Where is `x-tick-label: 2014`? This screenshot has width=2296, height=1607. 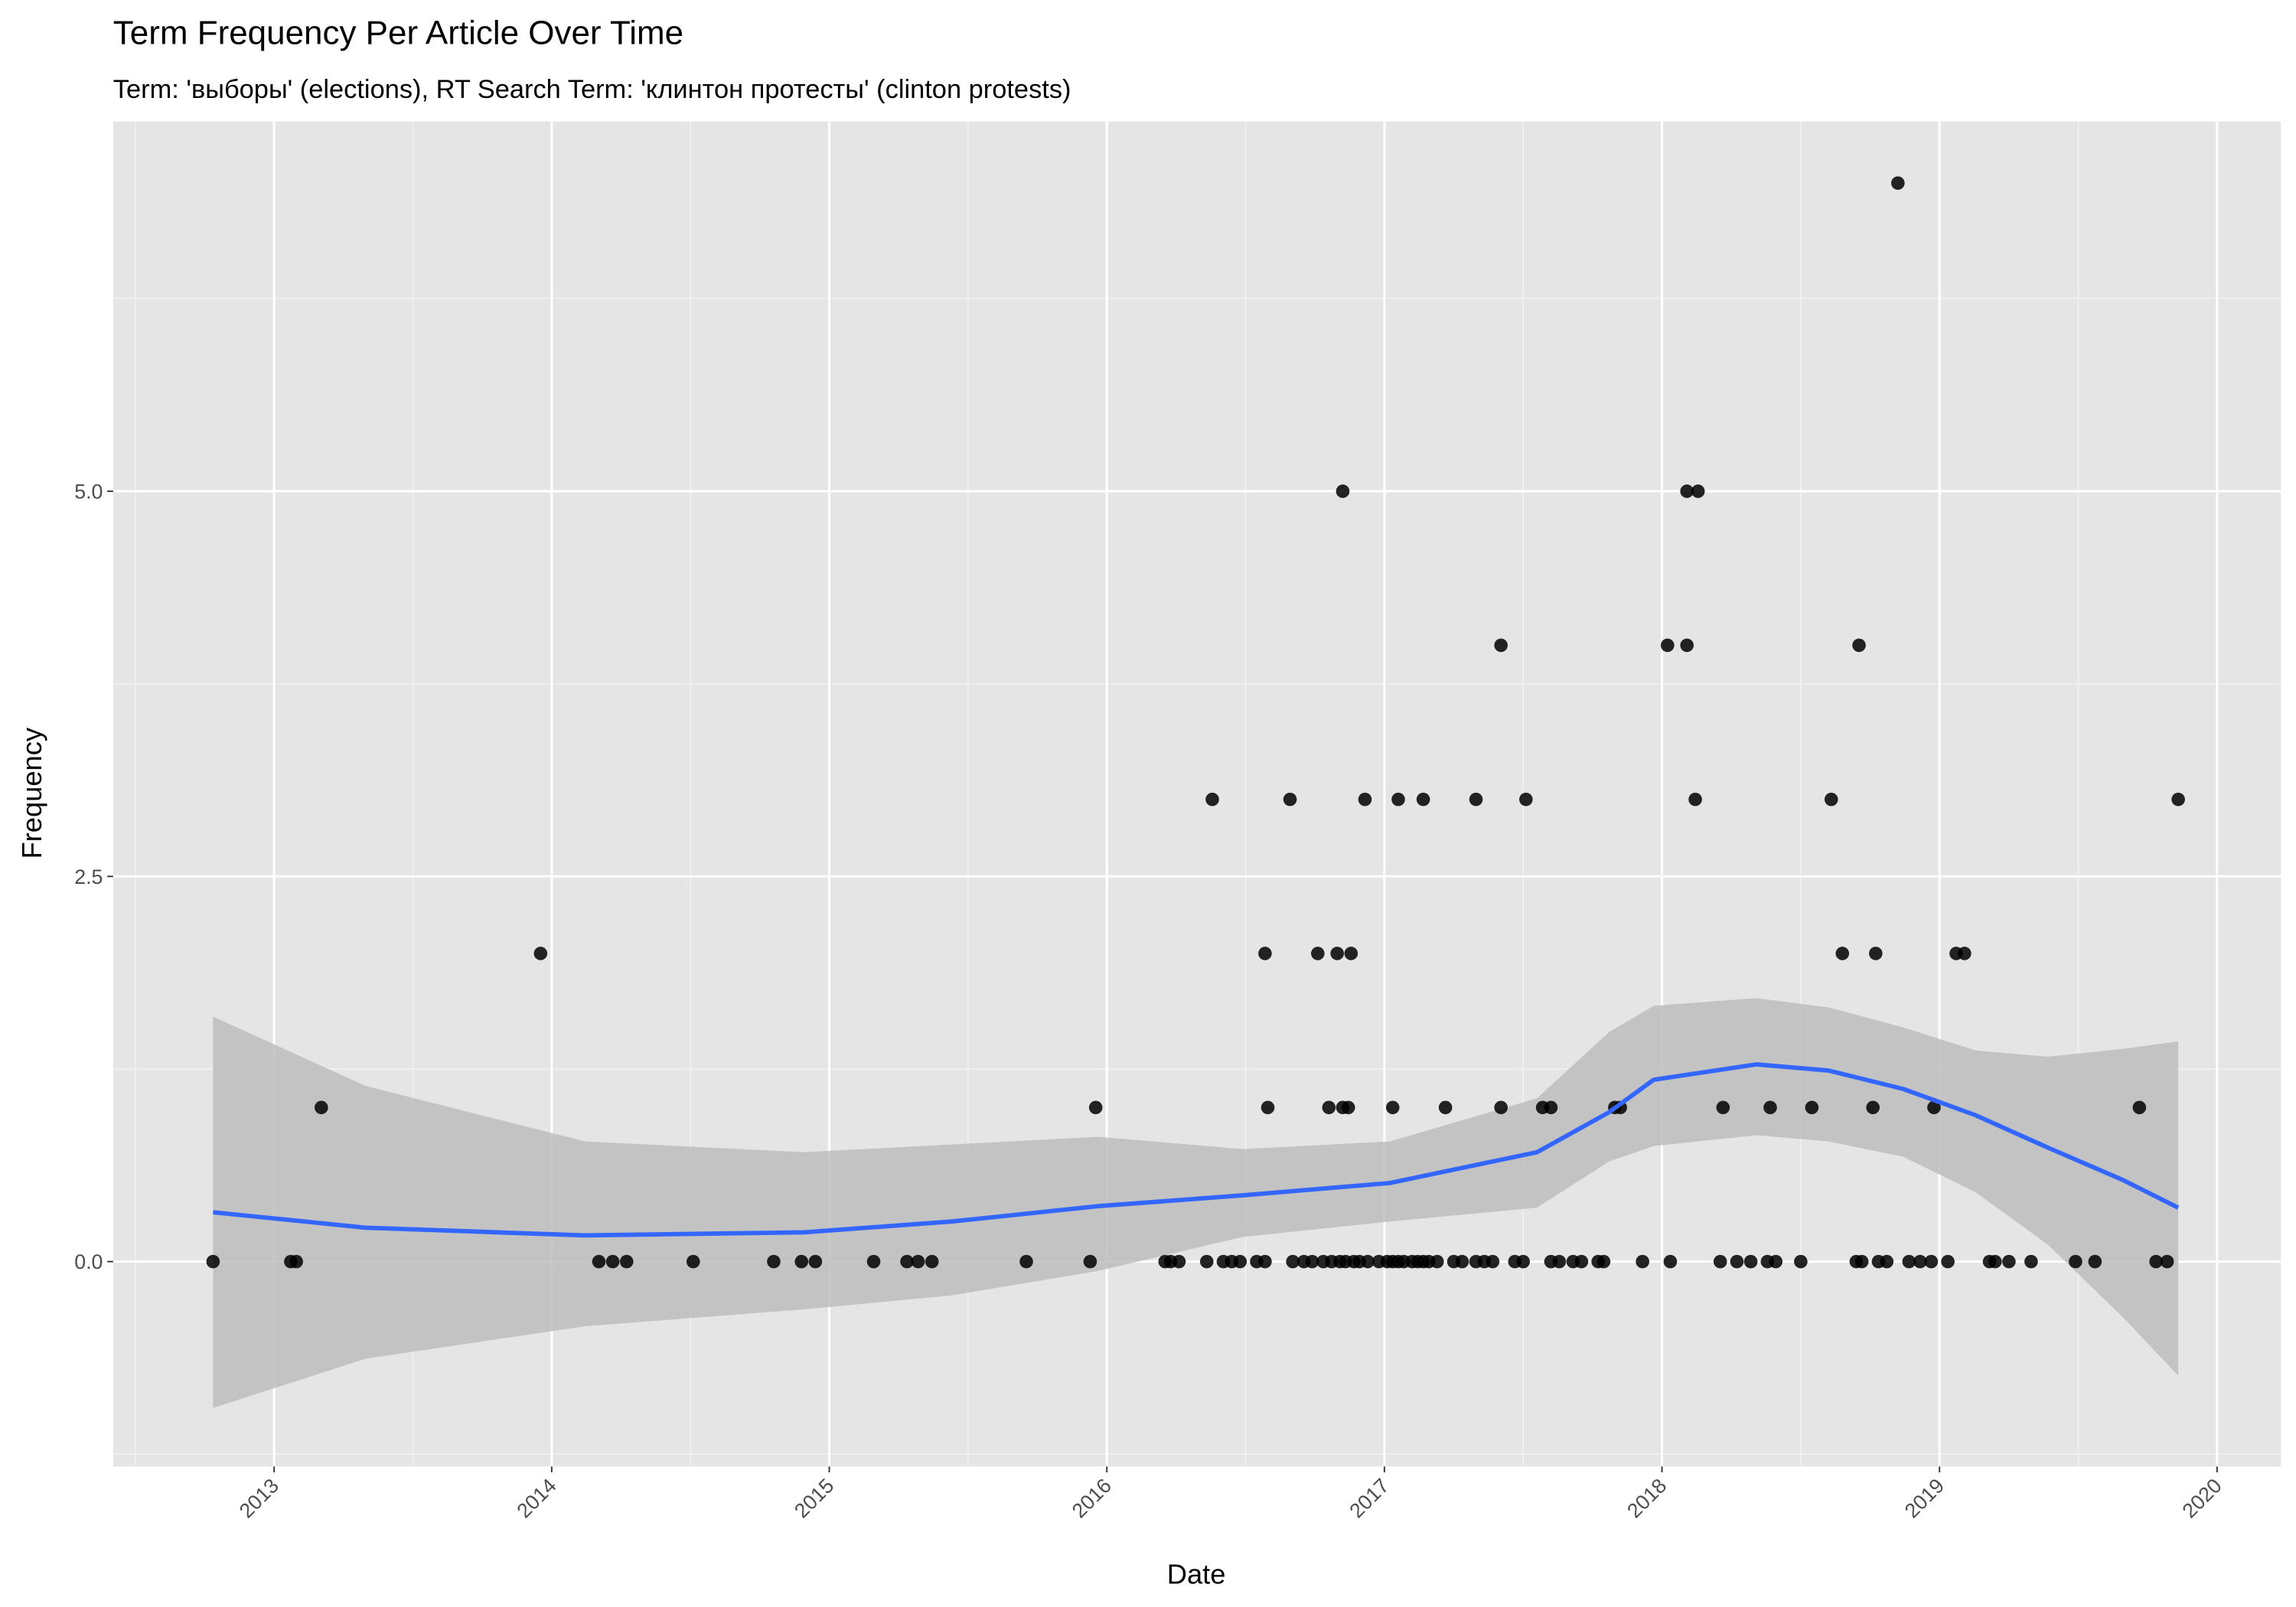
x-tick-label: 2014 is located at coordinates (536, 1498).